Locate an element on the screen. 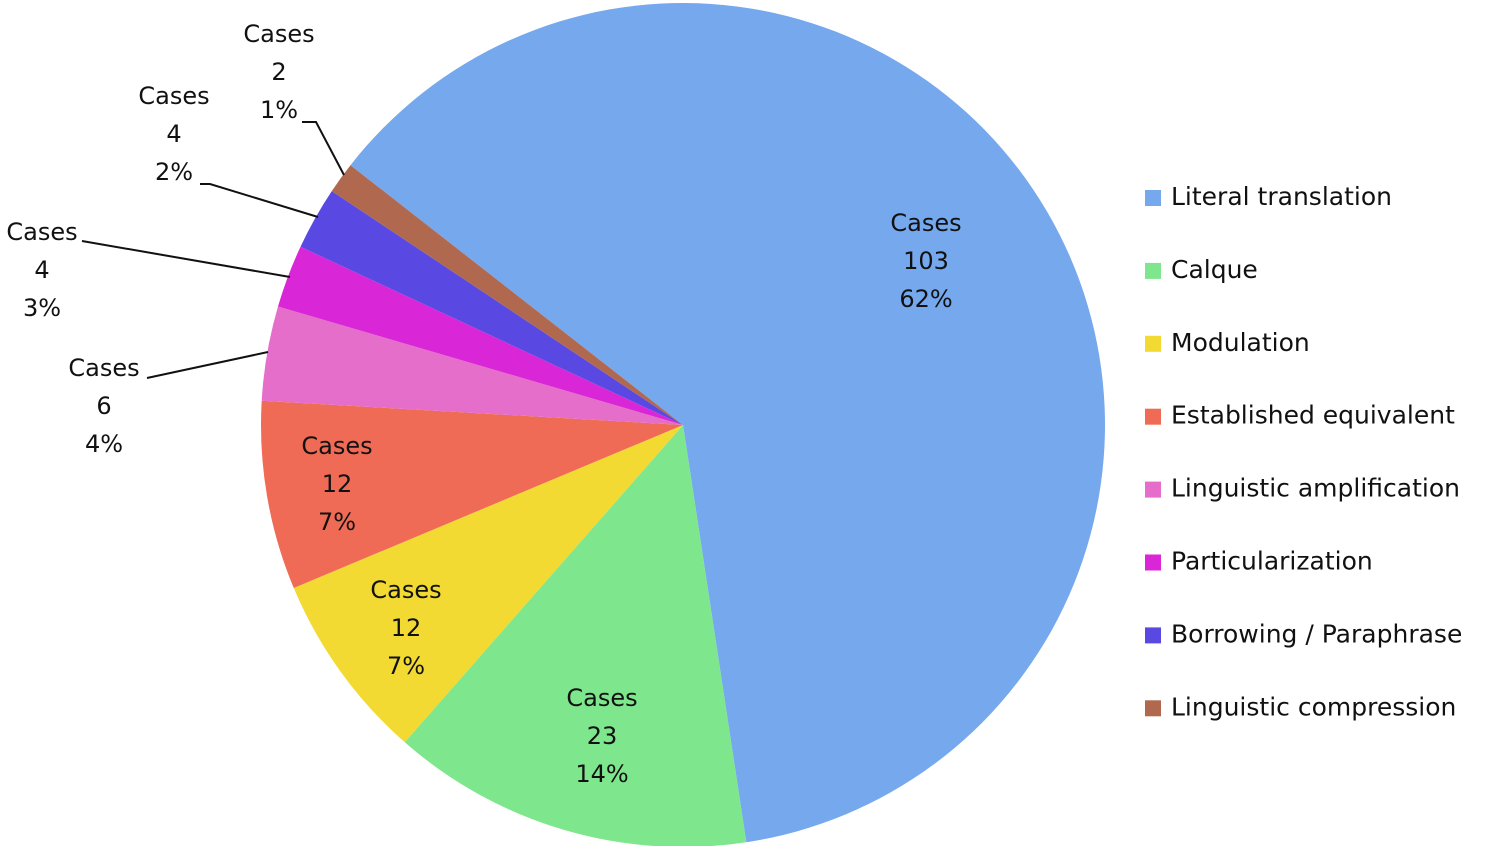  legend-label: Literal translation is located at coordinates (1281, 196).